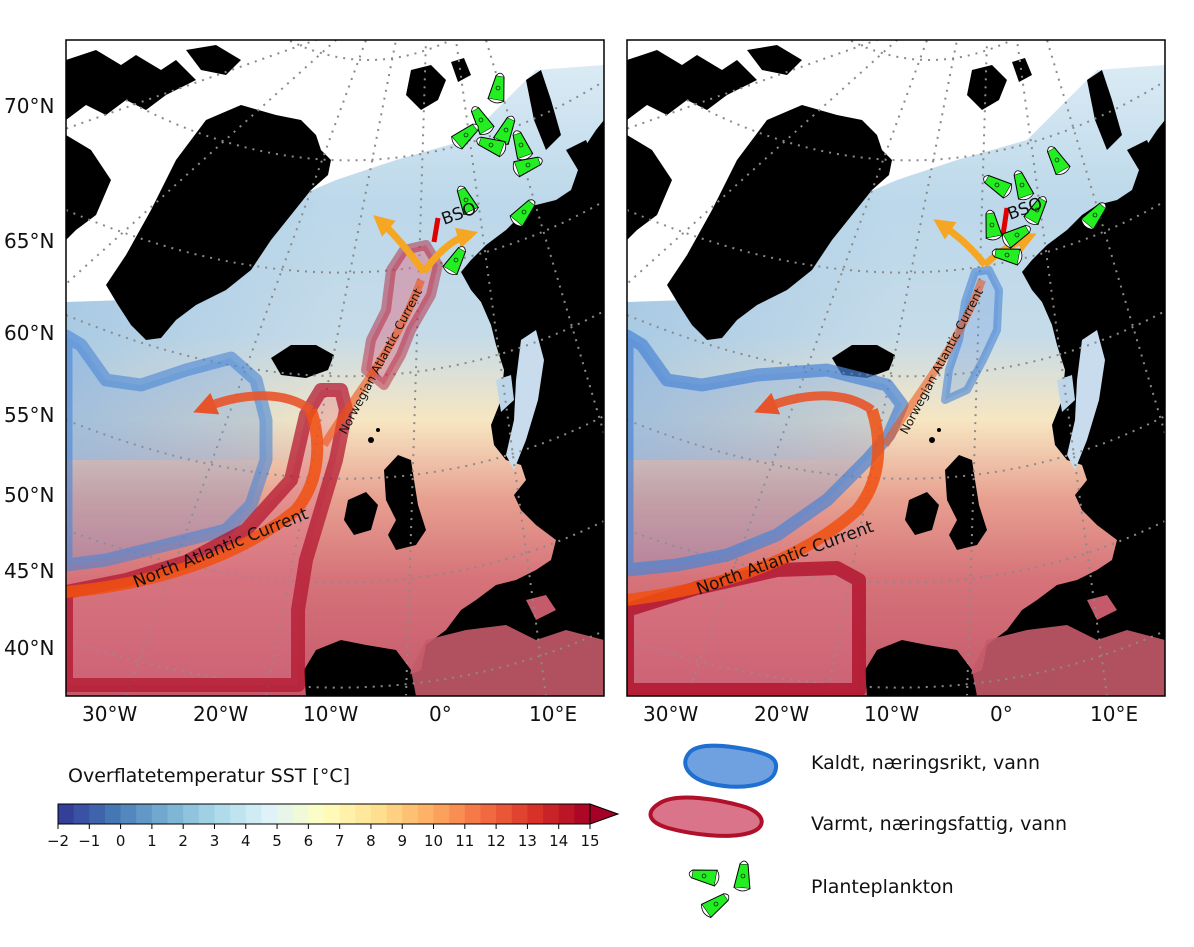 This screenshot has height=947, width=1194. What do you see at coordinates (246, 841) in the screenshot?
I see `colorbar-tick-label: 4` at bounding box center [246, 841].